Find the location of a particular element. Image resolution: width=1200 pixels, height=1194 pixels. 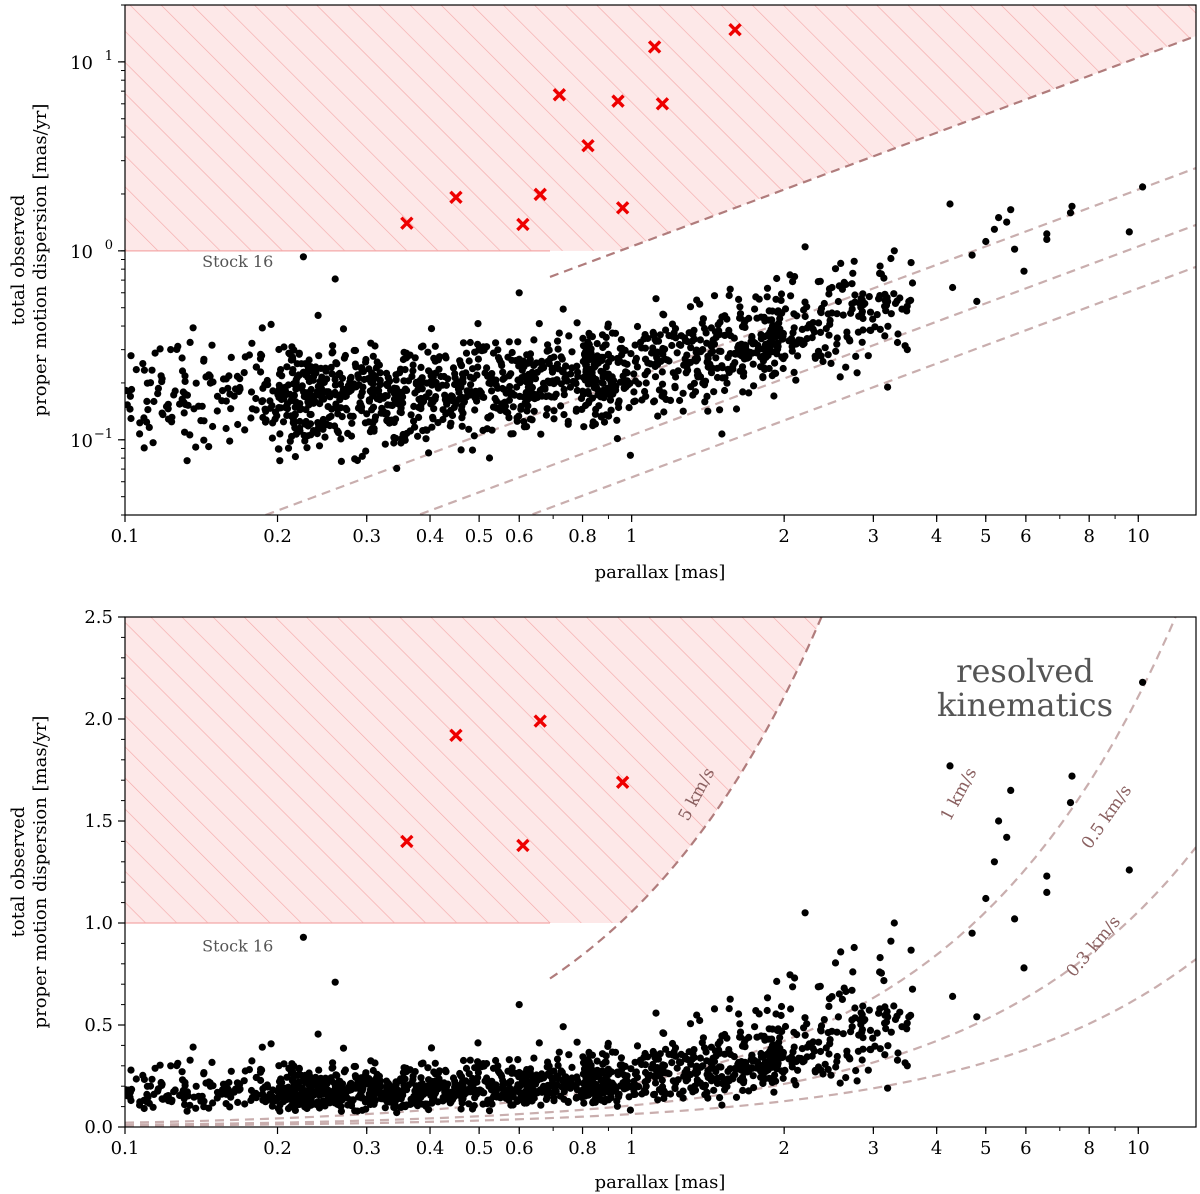

x-tick-label: 6 is located at coordinates (1025, 536).